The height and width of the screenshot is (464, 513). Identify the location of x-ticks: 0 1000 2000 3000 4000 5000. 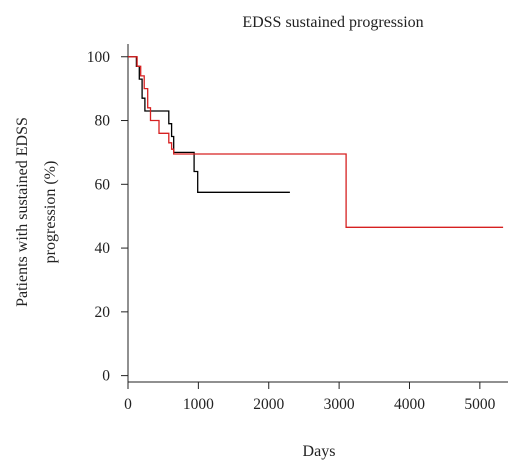
(310, 397).